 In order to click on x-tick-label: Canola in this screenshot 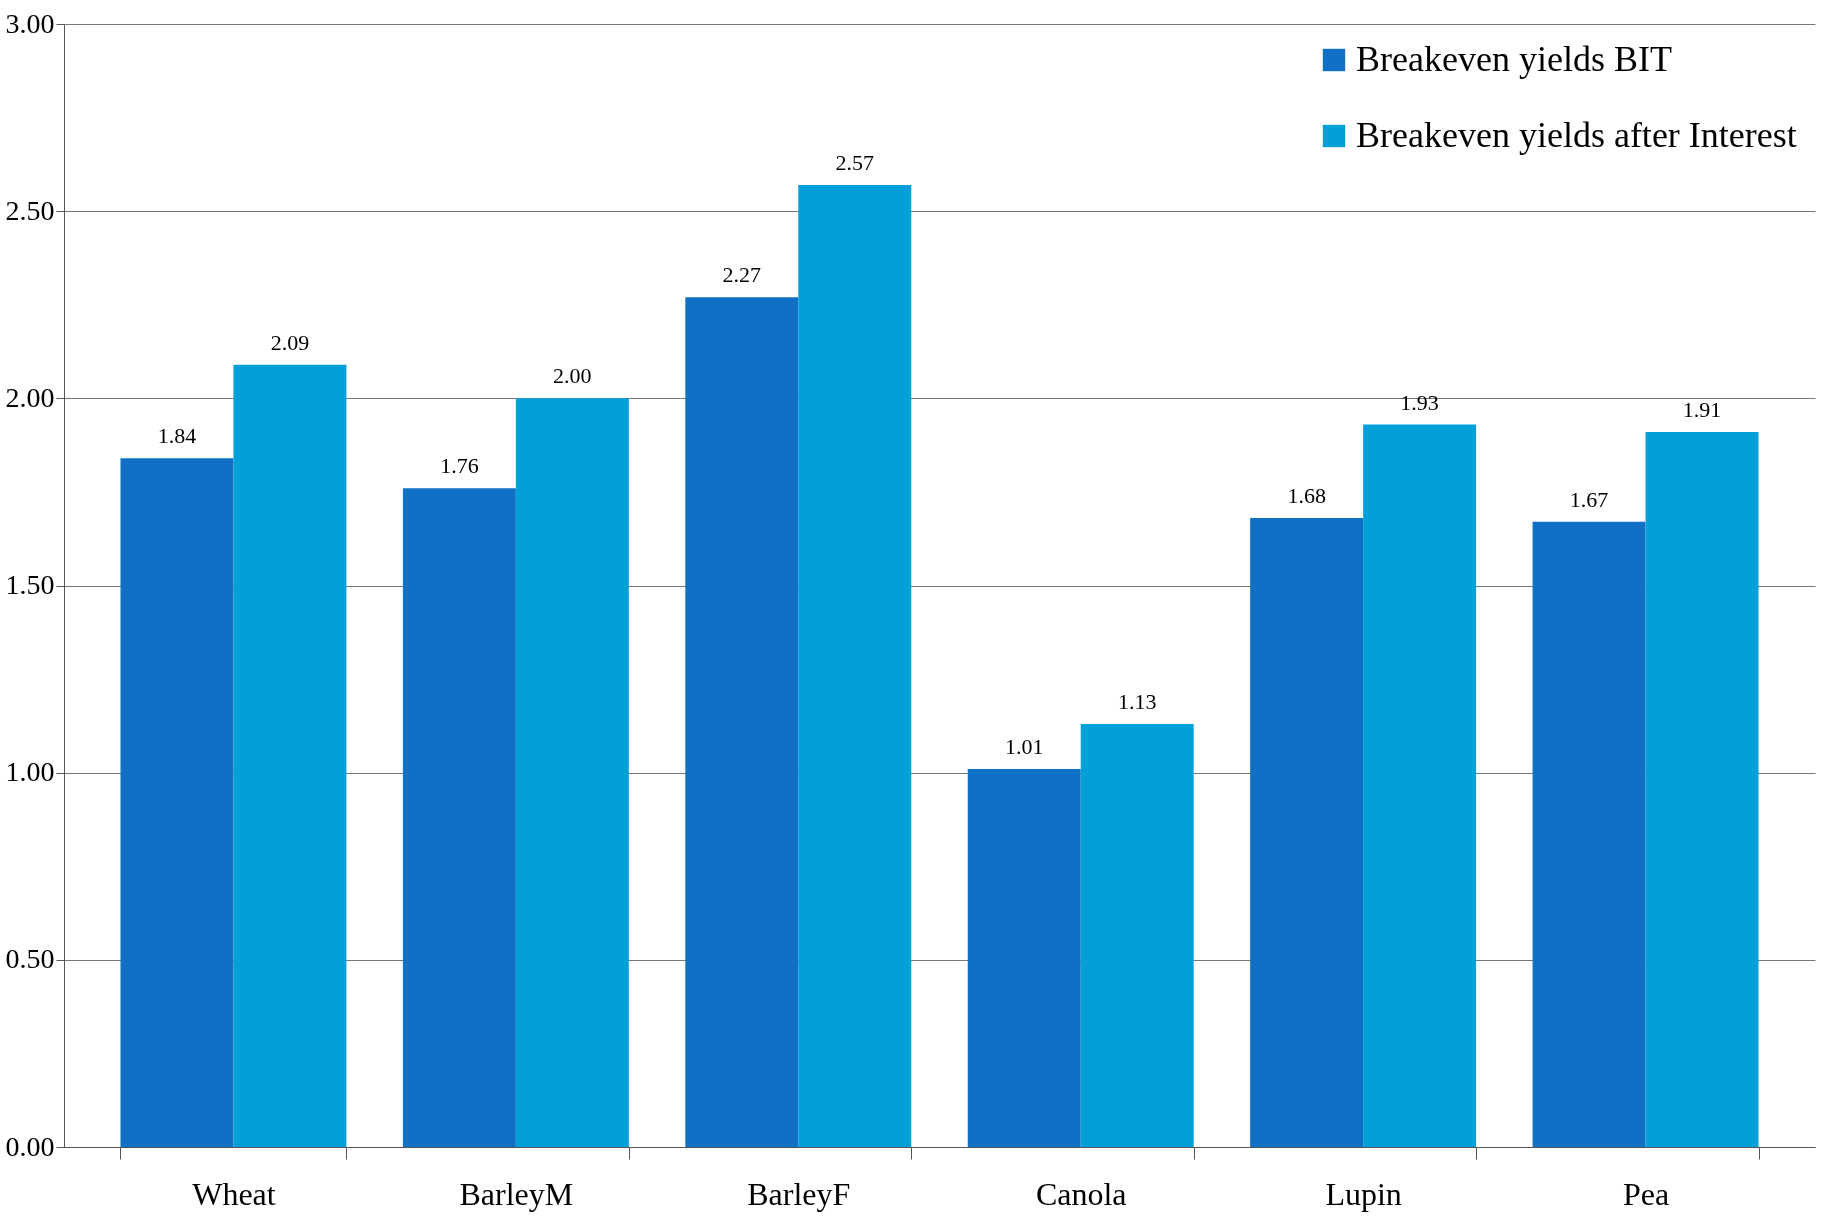, I will do `click(1081, 1193)`.